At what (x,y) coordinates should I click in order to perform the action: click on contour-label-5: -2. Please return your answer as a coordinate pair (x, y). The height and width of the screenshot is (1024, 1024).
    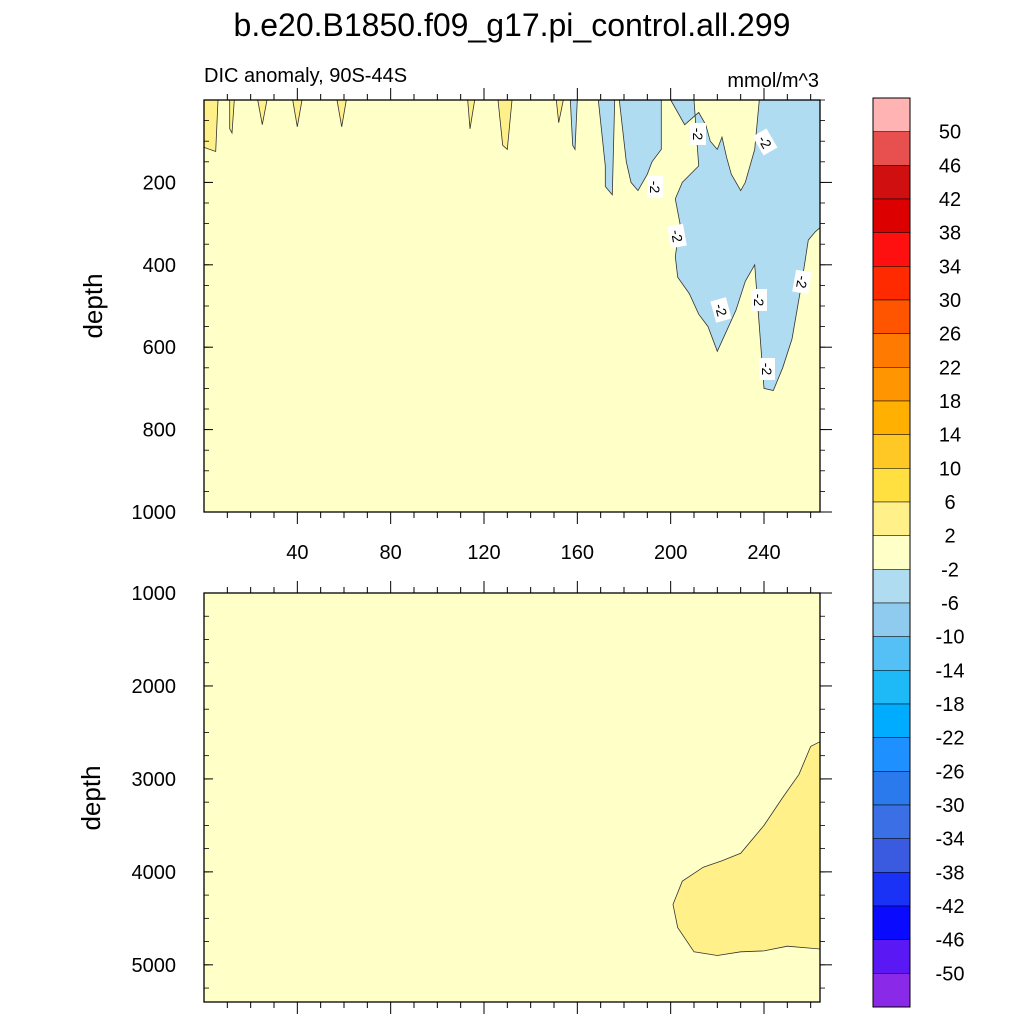
    Looking at the image, I should click on (759, 300).